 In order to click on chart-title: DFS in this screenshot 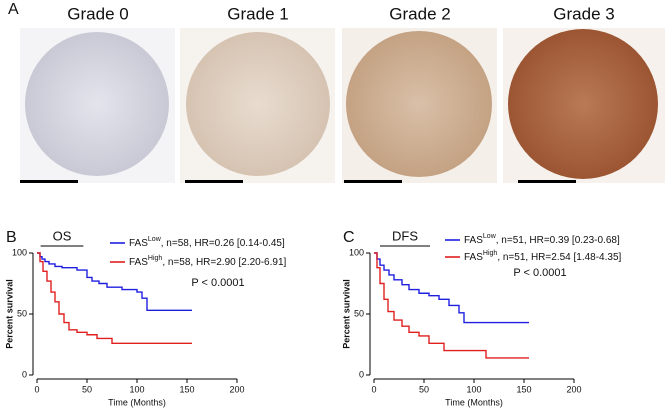, I will do `click(405, 235)`.